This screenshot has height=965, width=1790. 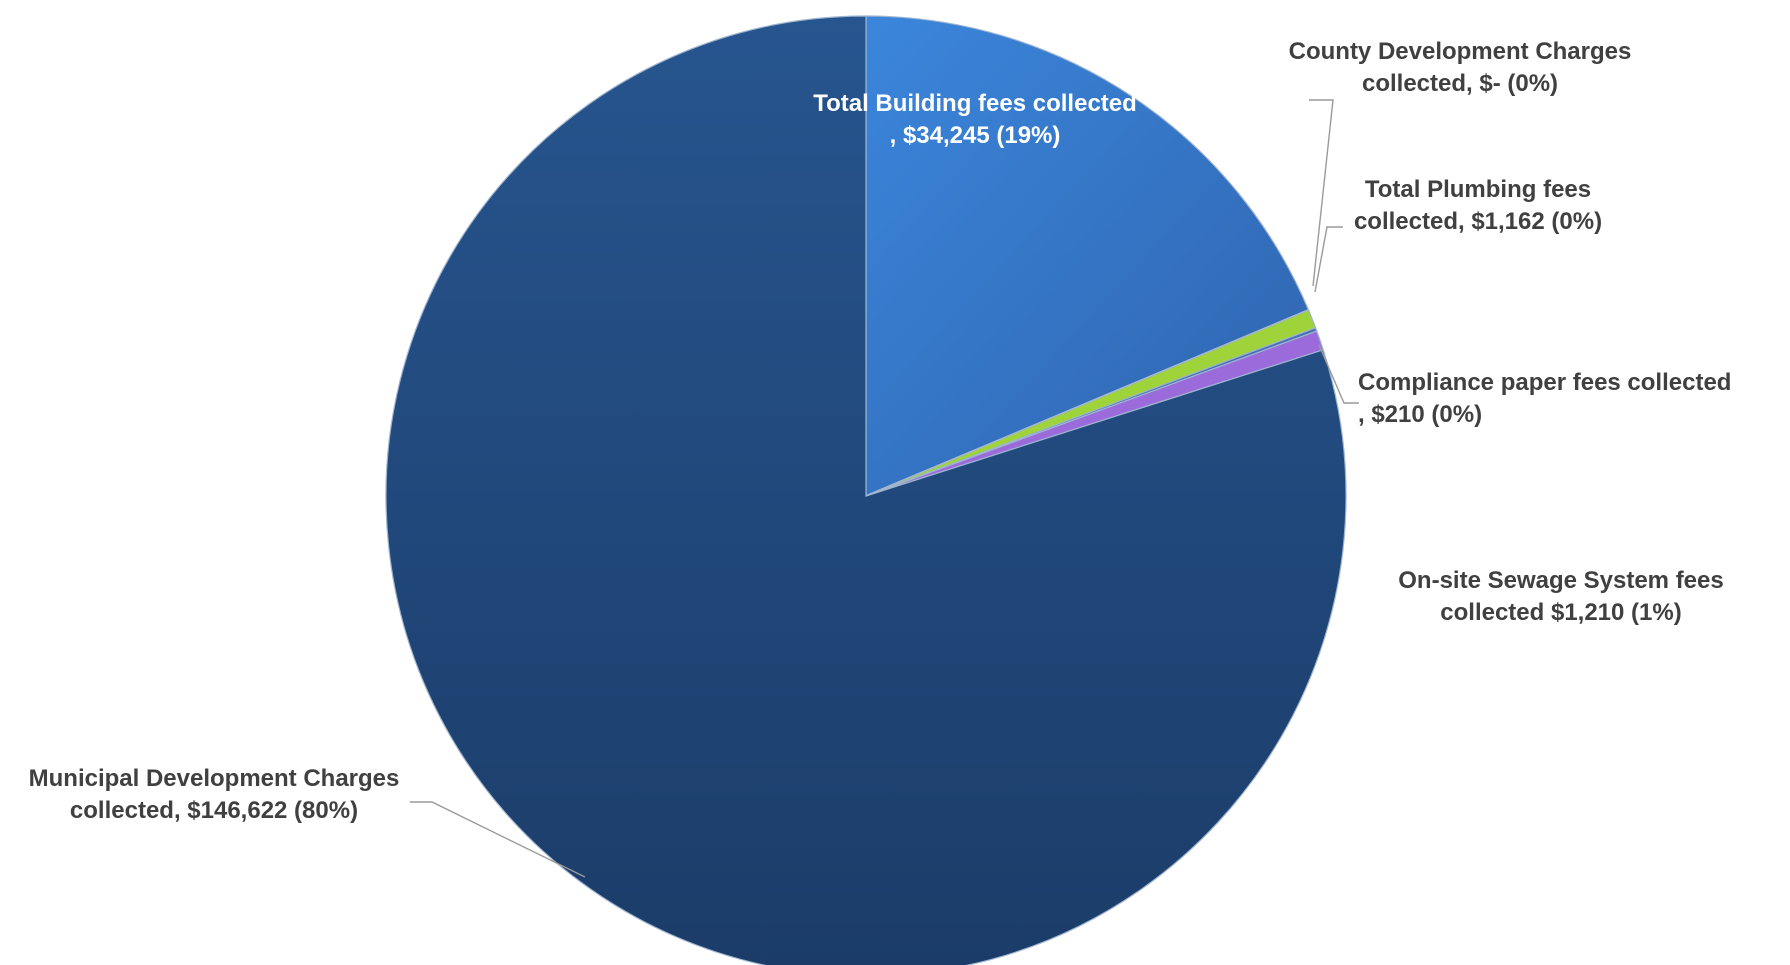 I want to click on label-building-line1: Total Building fees collected, so click(x=975, y=103).